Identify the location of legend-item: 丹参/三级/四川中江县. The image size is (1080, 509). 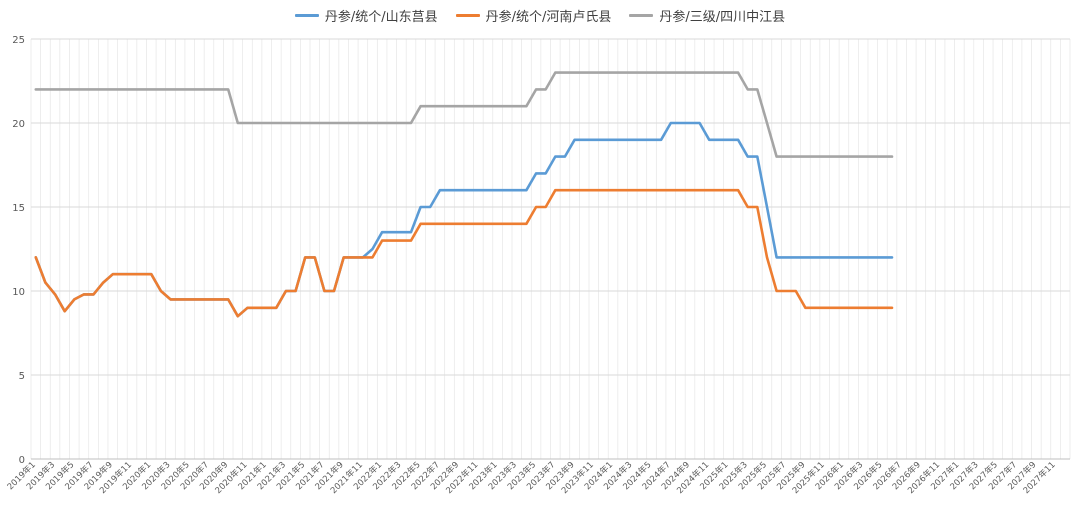
(707, 15).